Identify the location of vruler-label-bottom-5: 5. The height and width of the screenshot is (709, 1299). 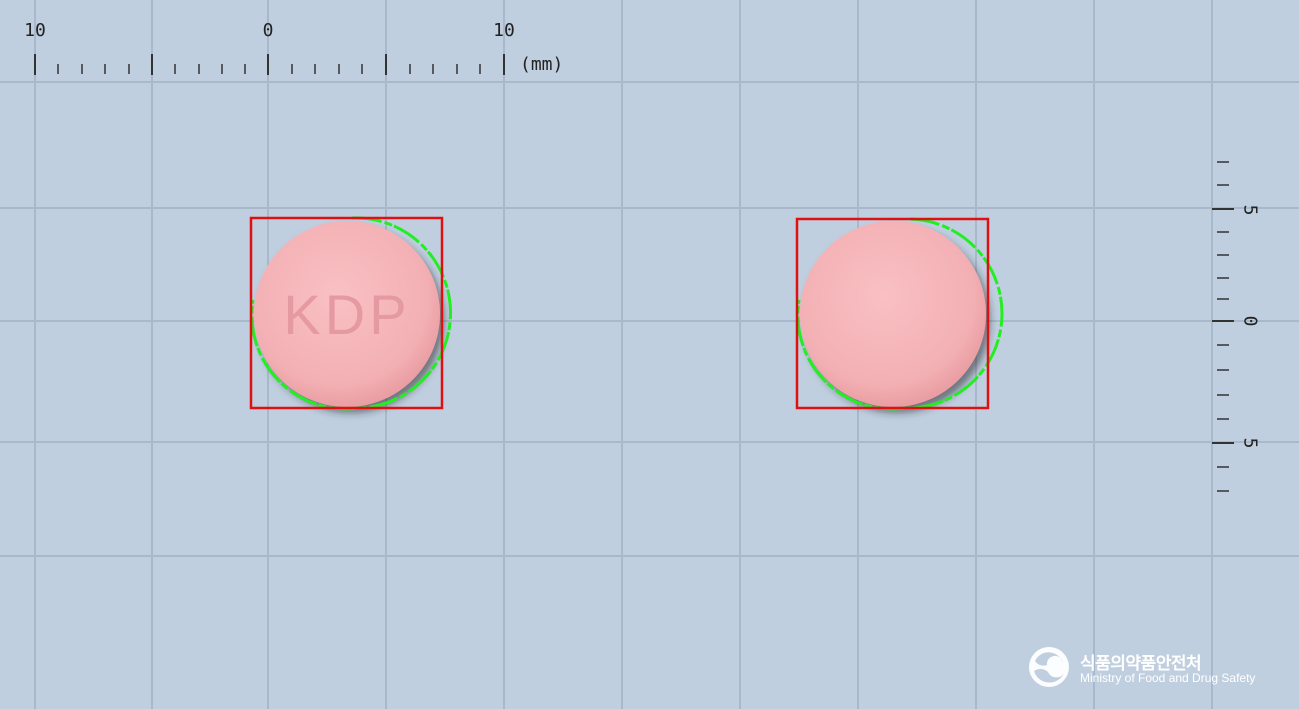
(1250, 443).